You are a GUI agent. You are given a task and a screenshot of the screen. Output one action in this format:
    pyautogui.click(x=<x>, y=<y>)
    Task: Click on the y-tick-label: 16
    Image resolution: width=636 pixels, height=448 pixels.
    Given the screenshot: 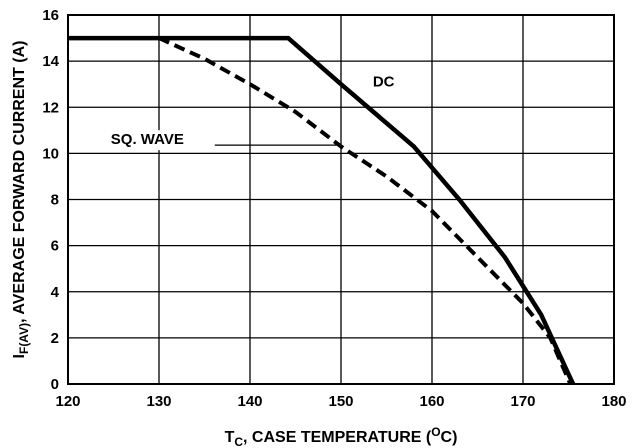 What is the action you would take?
    pyautogui.click(x=50, y=15)
    